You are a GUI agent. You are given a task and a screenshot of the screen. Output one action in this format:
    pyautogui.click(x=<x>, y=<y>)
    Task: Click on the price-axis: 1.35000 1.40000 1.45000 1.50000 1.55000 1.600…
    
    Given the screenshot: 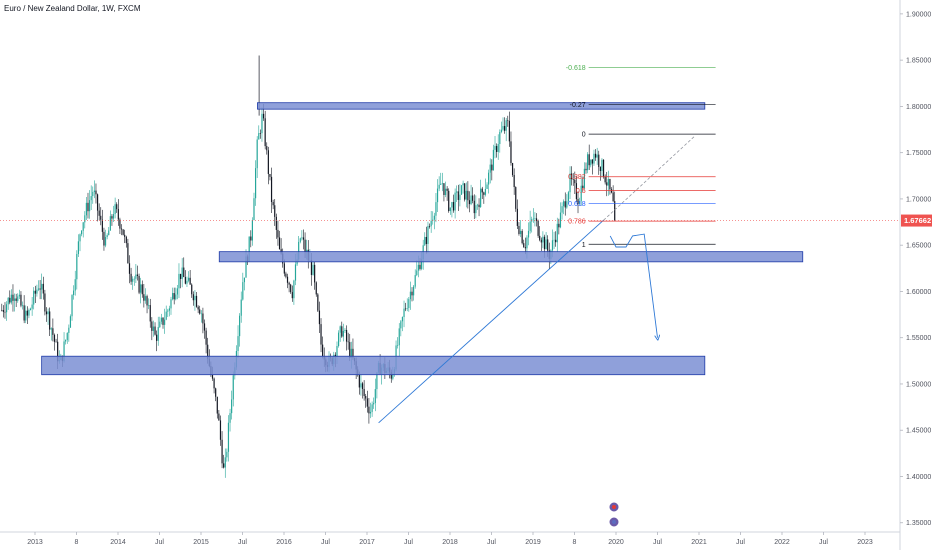 What is the action you would take?
    pyautogui.click(x=915, y=275)
    